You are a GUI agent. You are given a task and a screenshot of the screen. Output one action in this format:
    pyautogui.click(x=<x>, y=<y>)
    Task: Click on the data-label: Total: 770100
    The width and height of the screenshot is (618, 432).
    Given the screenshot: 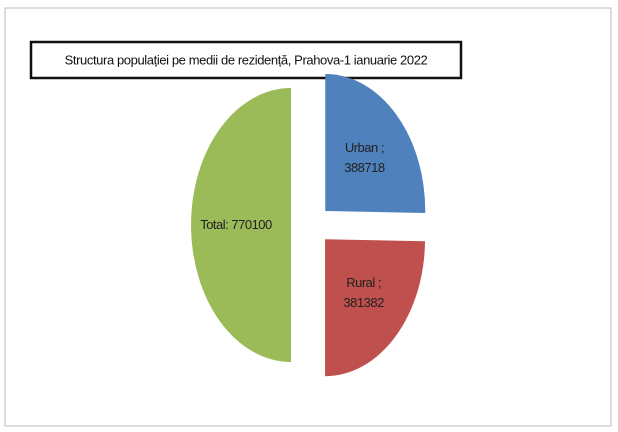 What is the action you would take?
    pyautogui.click(x=236, y=224)
    